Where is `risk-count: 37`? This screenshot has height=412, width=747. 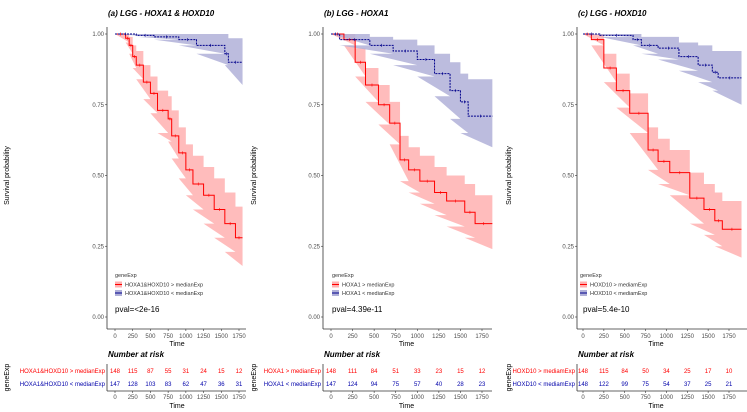 risk-count: 37 is located at coordinates (687, 385).